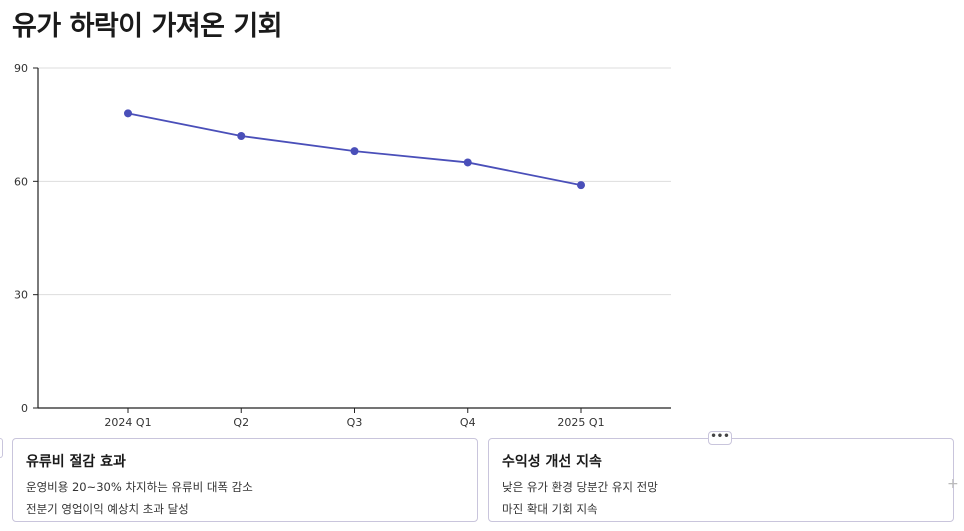  What do you see at coordinates (580, 487) in the screenshot?
I see `card-line: 낮은 유가 환경 당분간 유지 전망` at bounding box center [580, 487].